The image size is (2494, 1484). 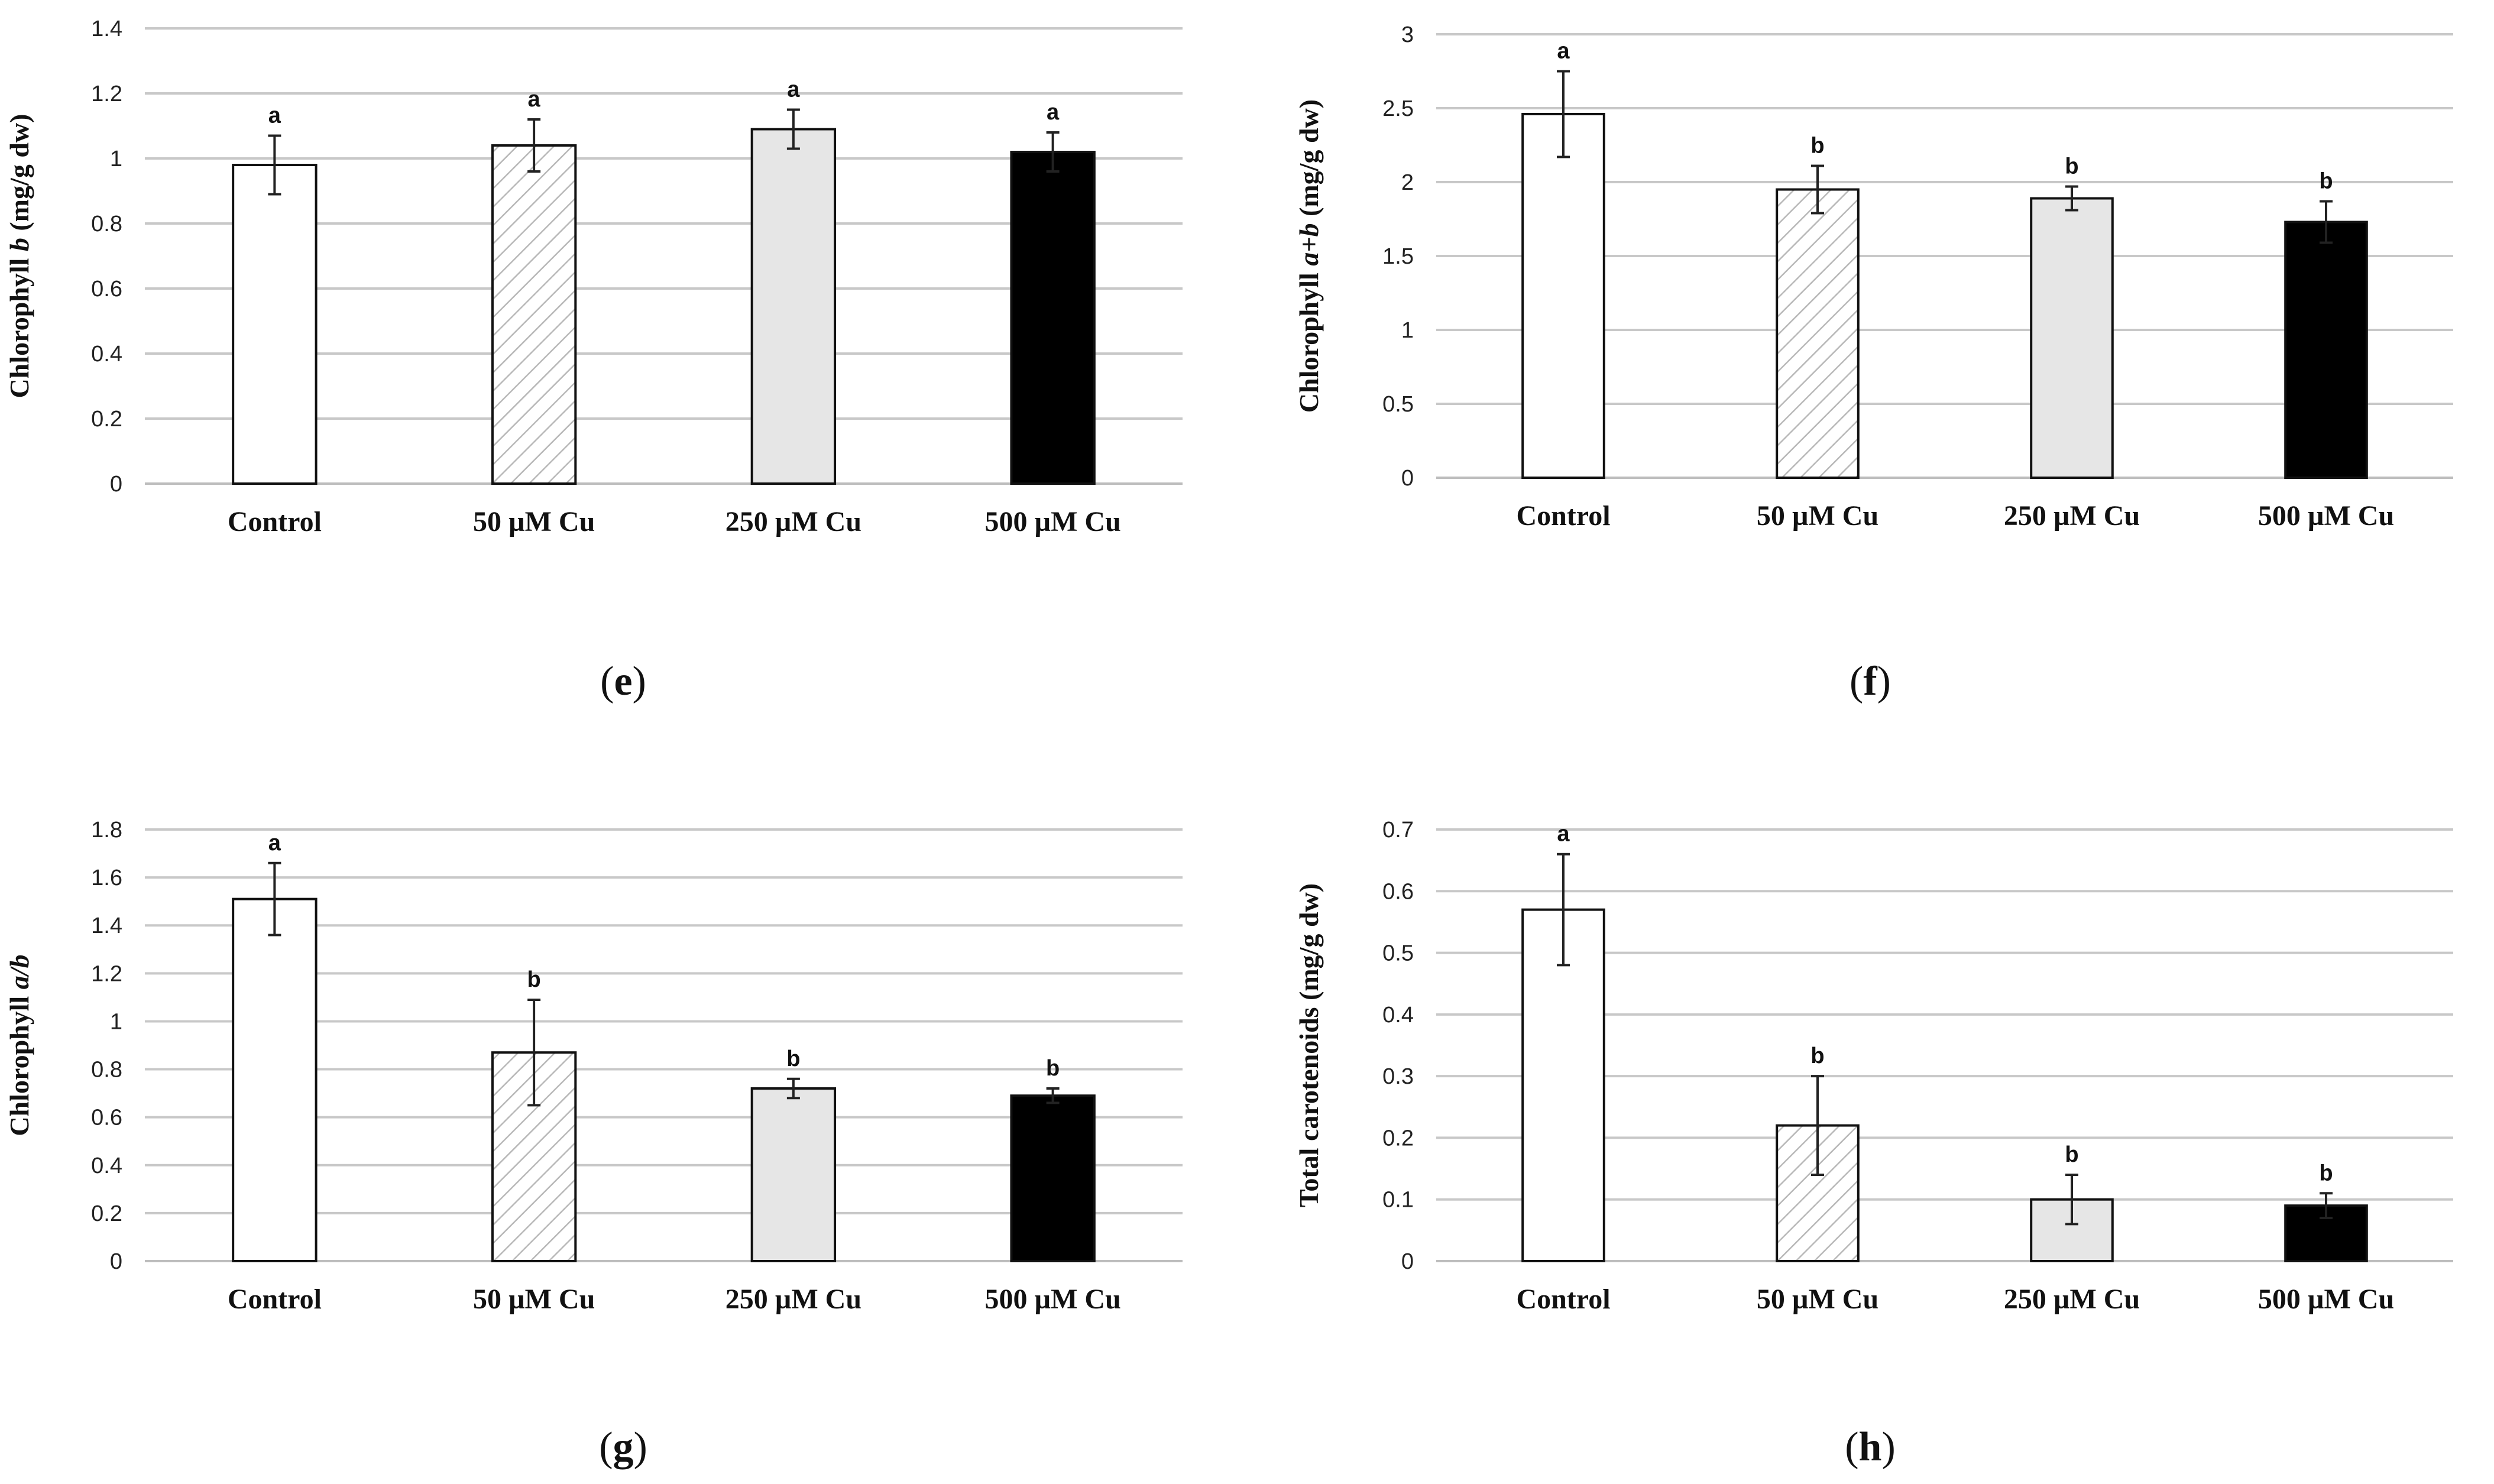 What do you see at coordinates (1398, 1200) in the screenshot?
I see `y-tick-label: 0.1` at bounding box center [1398, 1200].